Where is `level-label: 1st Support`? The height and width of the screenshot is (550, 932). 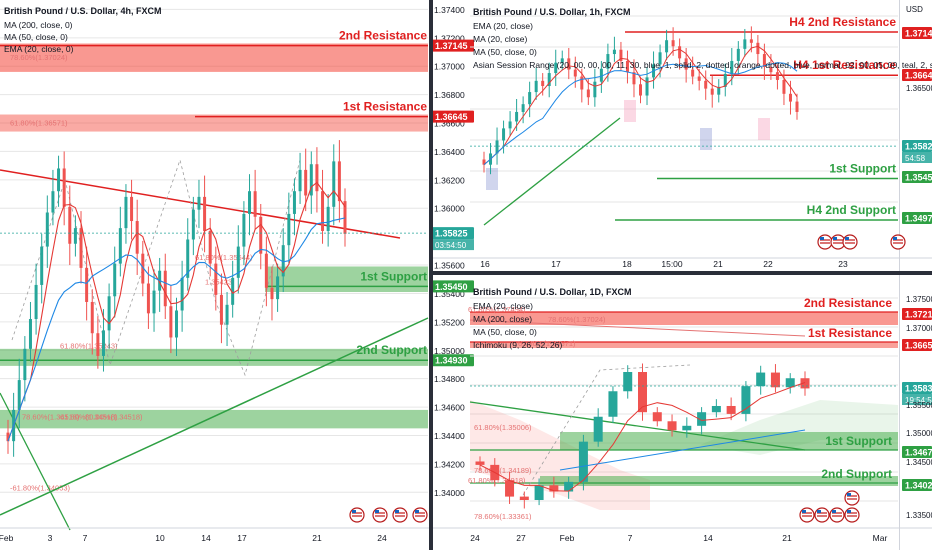 level-label: 1st Support is located at coordinates (393, 276).